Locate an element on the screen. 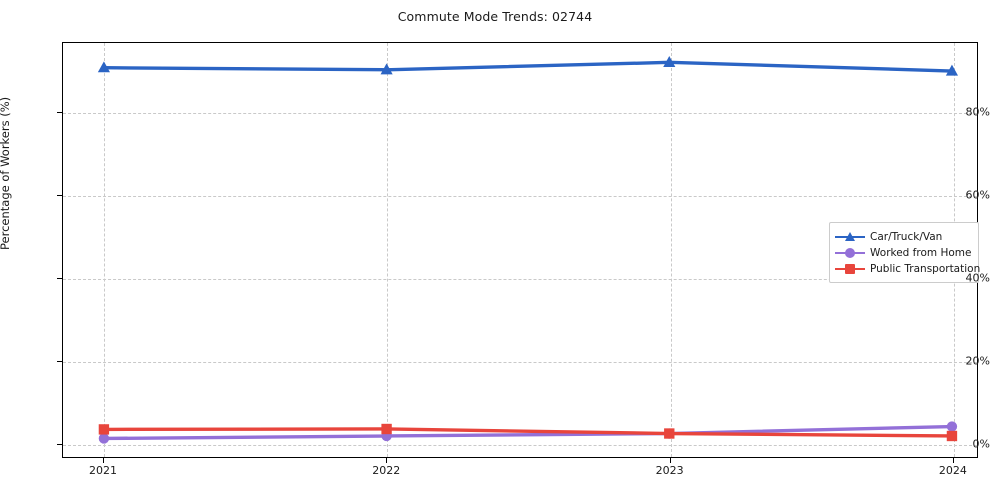 This screenshot has height=490, width=990. legend-marker-square-icon is located at coordinates (850, 269).